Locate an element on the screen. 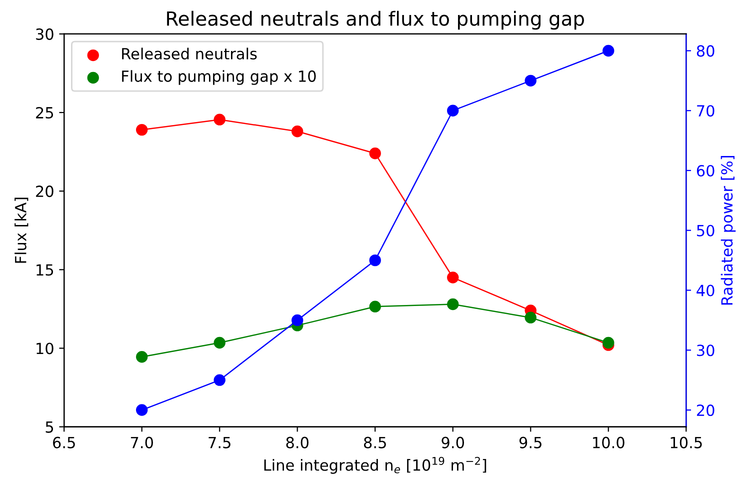 The image size is (754, 485). x-tick-label: 9.5 is located at coordinates (530, 442).